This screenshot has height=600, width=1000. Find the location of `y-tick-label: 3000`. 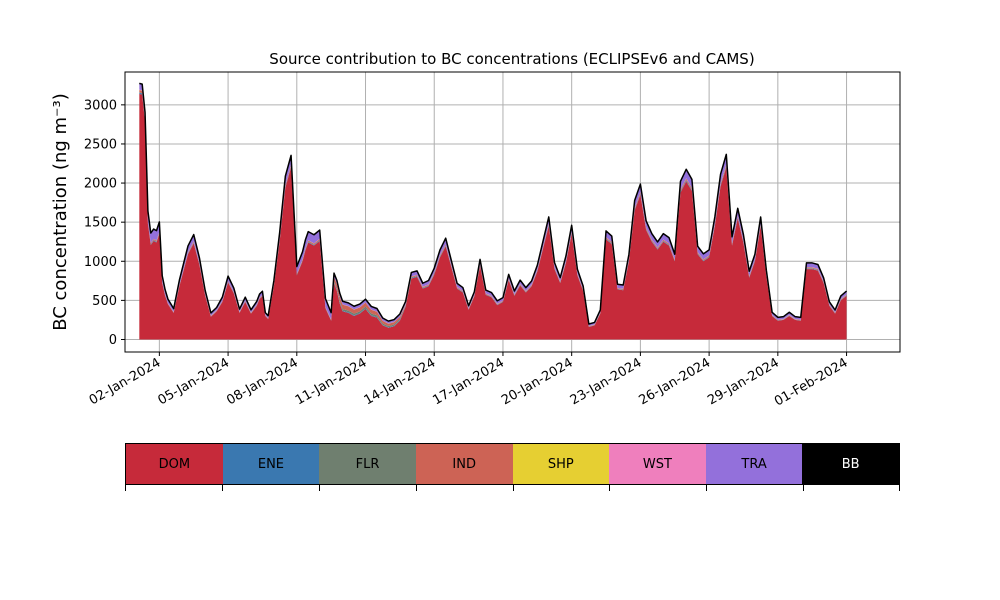

y-tick-label: 3000 is located at coordinates (100, 105).